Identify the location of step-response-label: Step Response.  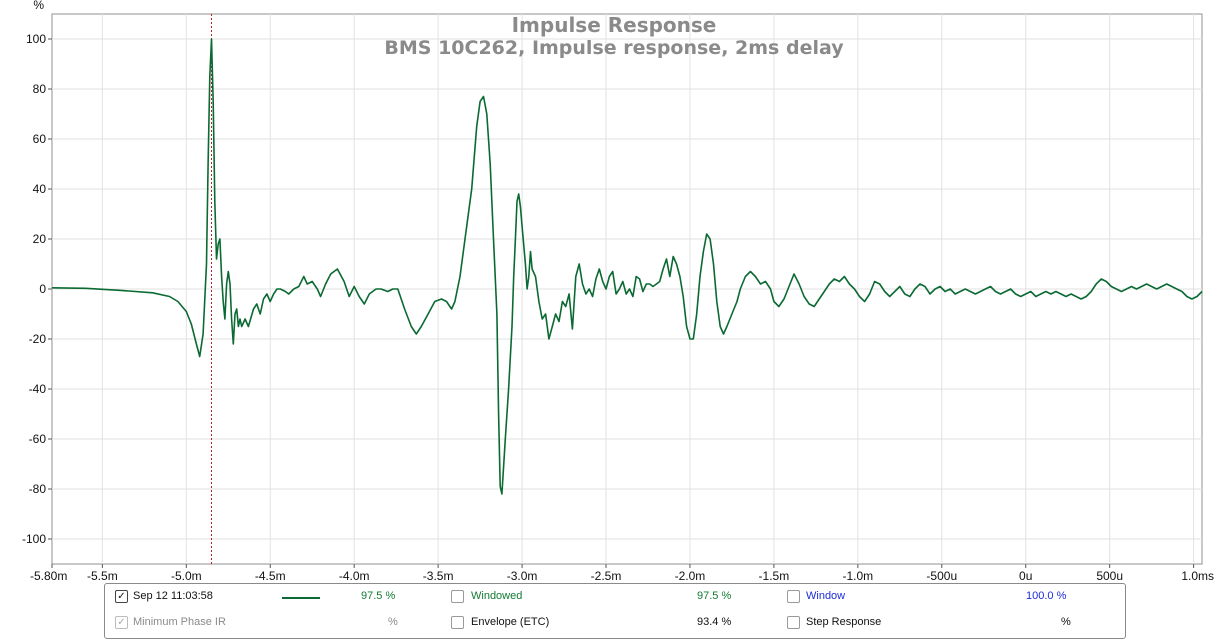
(844, 622).